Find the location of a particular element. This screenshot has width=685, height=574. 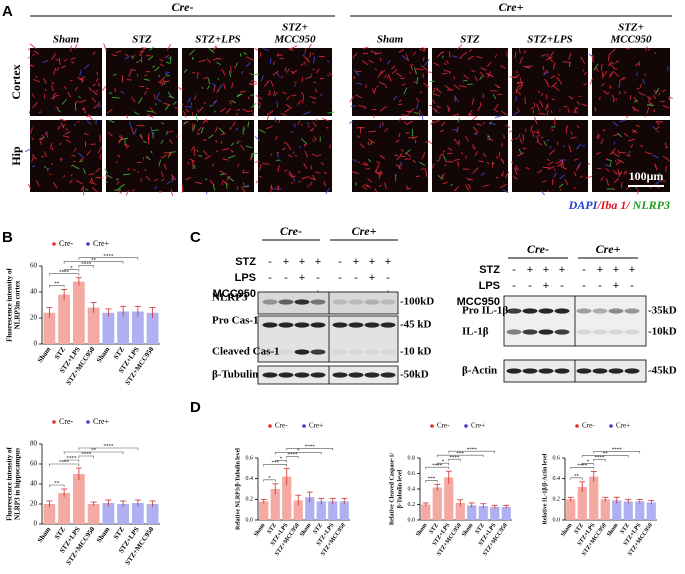

micrograph is located at coordinates (293, 155).